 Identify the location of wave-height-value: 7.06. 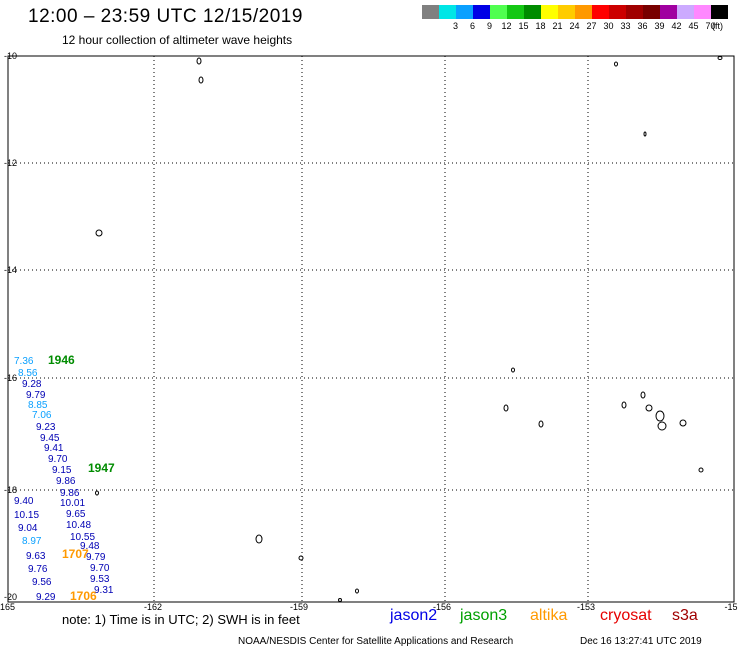
(42, 415).